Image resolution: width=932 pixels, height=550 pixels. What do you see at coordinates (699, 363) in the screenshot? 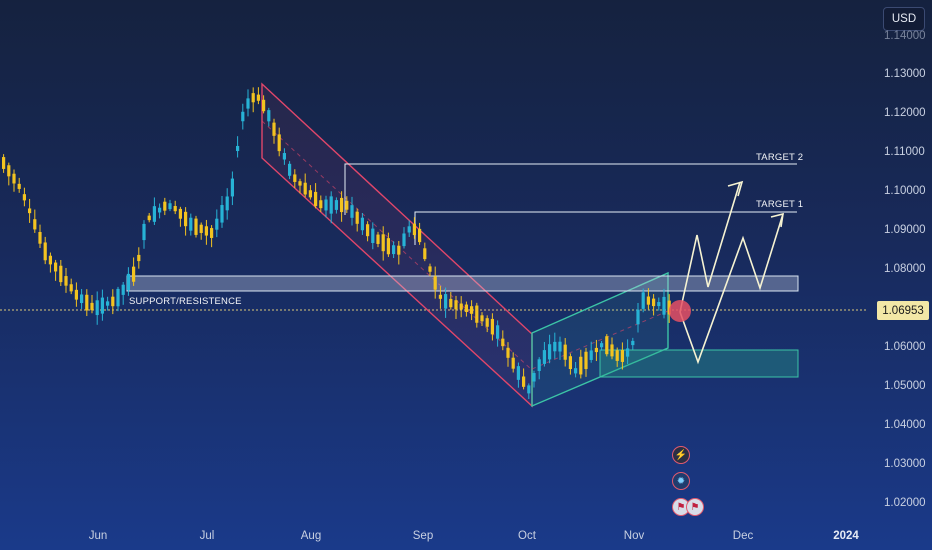
I see `demand-zone` at bounding box center [699, 363].